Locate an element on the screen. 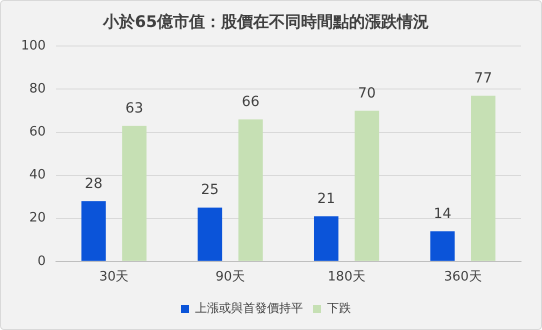 Image resolution: width=542 pixels, height=330 pixels. y-tick-label: 60 is located at coordinates (37, 132).